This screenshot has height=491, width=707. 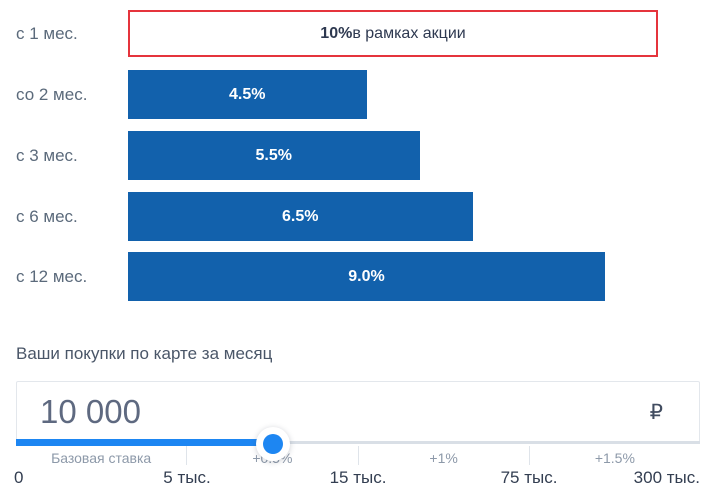 I want to click on segment-label-plus-1: +1%, so click(x=443, y=456).